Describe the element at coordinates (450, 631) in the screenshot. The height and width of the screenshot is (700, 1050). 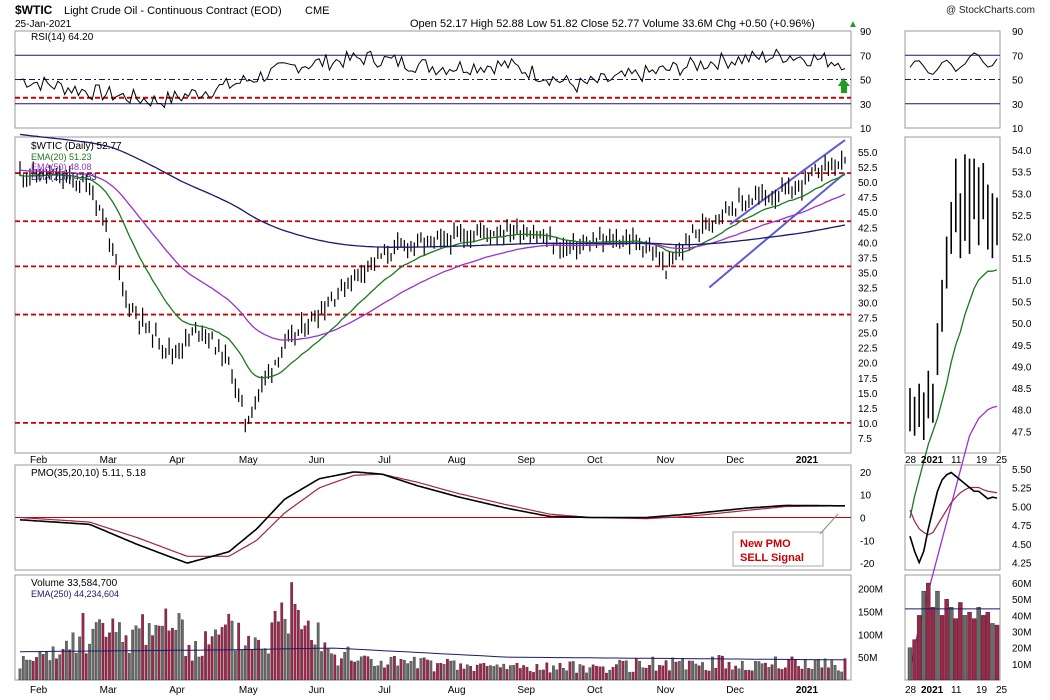
I see `volume-chart: 200M 150M 100M 50M` at that location.